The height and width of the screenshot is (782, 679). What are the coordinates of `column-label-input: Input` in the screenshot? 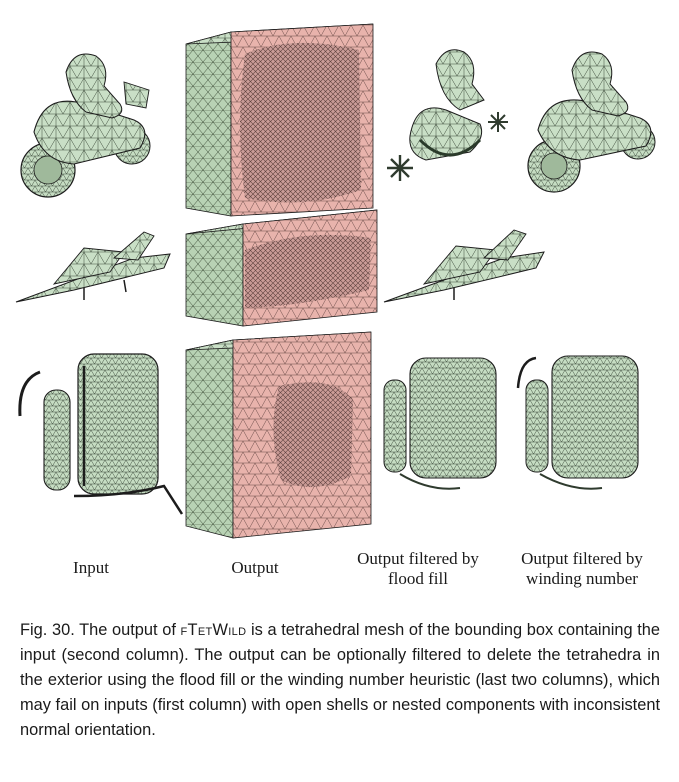 It's located at (91, 568).